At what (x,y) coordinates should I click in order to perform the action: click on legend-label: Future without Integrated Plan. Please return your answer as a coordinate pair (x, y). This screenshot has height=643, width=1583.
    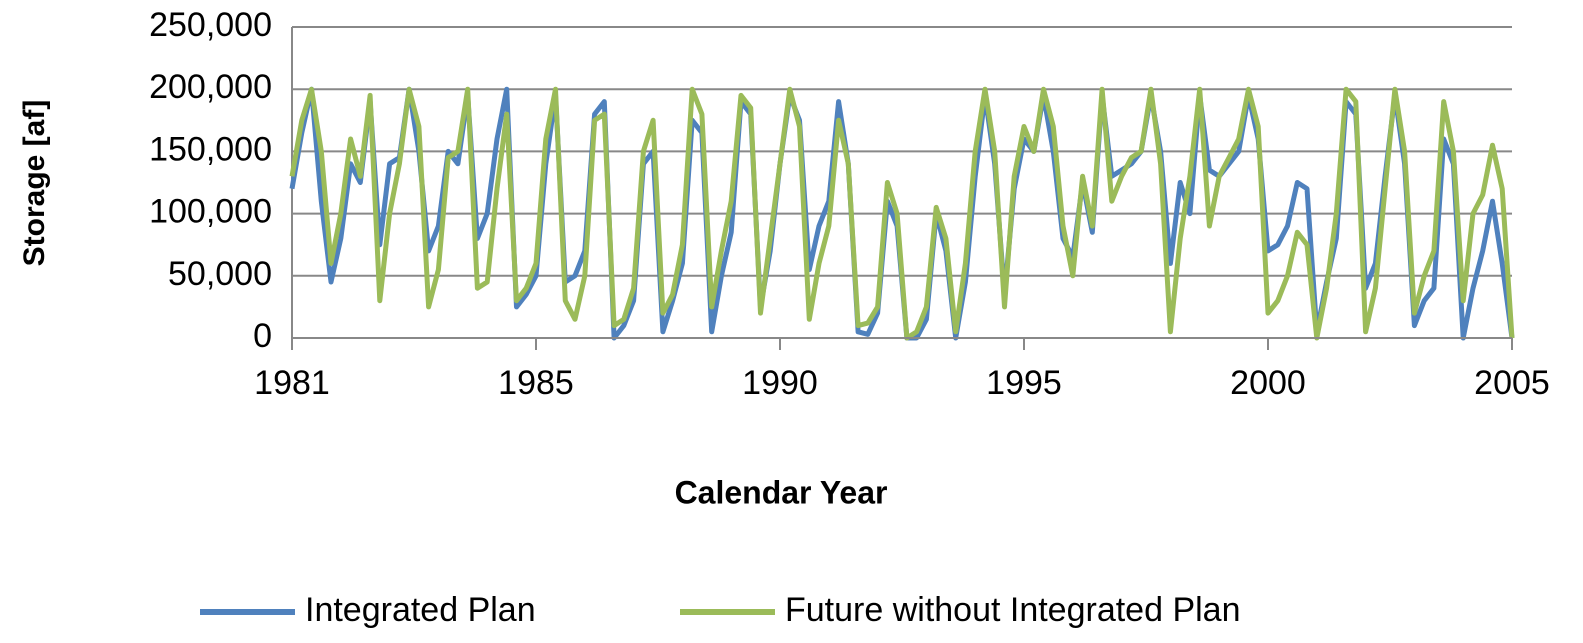
    Looking at the image, I should click on (1013, 610).